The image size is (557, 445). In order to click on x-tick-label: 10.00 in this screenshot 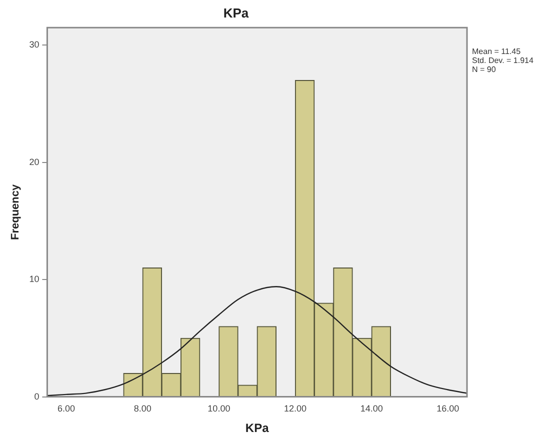, I will do `click(219, 409)`.